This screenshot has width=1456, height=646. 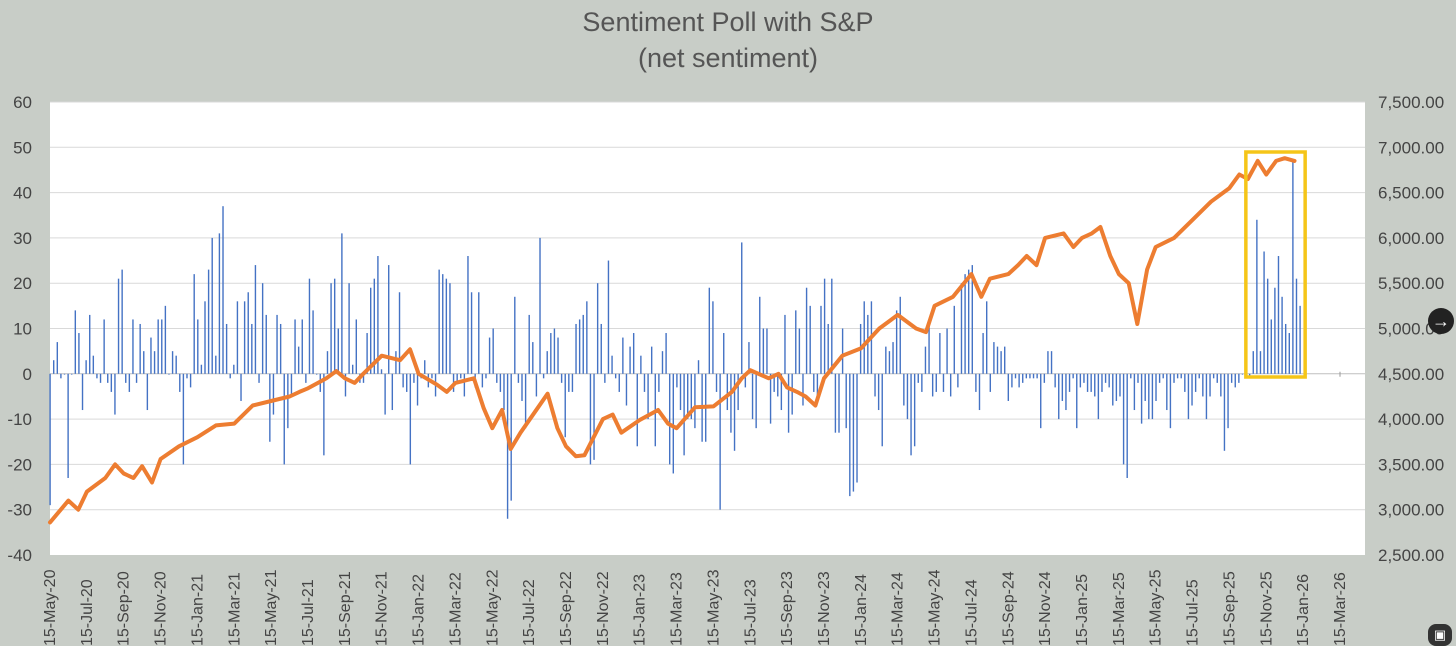 I want to click on right-tick-label: 7,500.00, so click(x=1411, y=102).